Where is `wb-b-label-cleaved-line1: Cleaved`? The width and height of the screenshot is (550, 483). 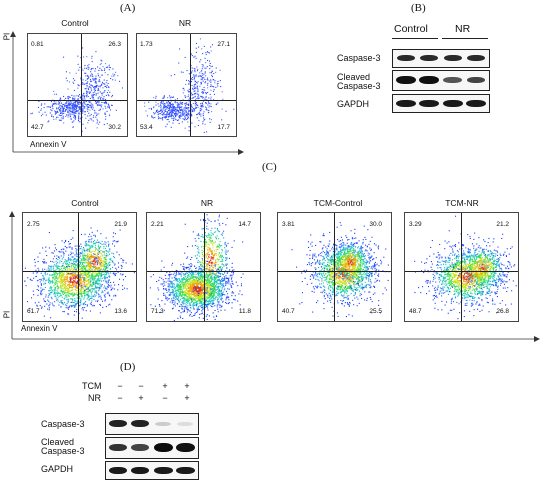 wb-b-label-cleaved-line1: Cleaved is located at coordinates (354, 77).